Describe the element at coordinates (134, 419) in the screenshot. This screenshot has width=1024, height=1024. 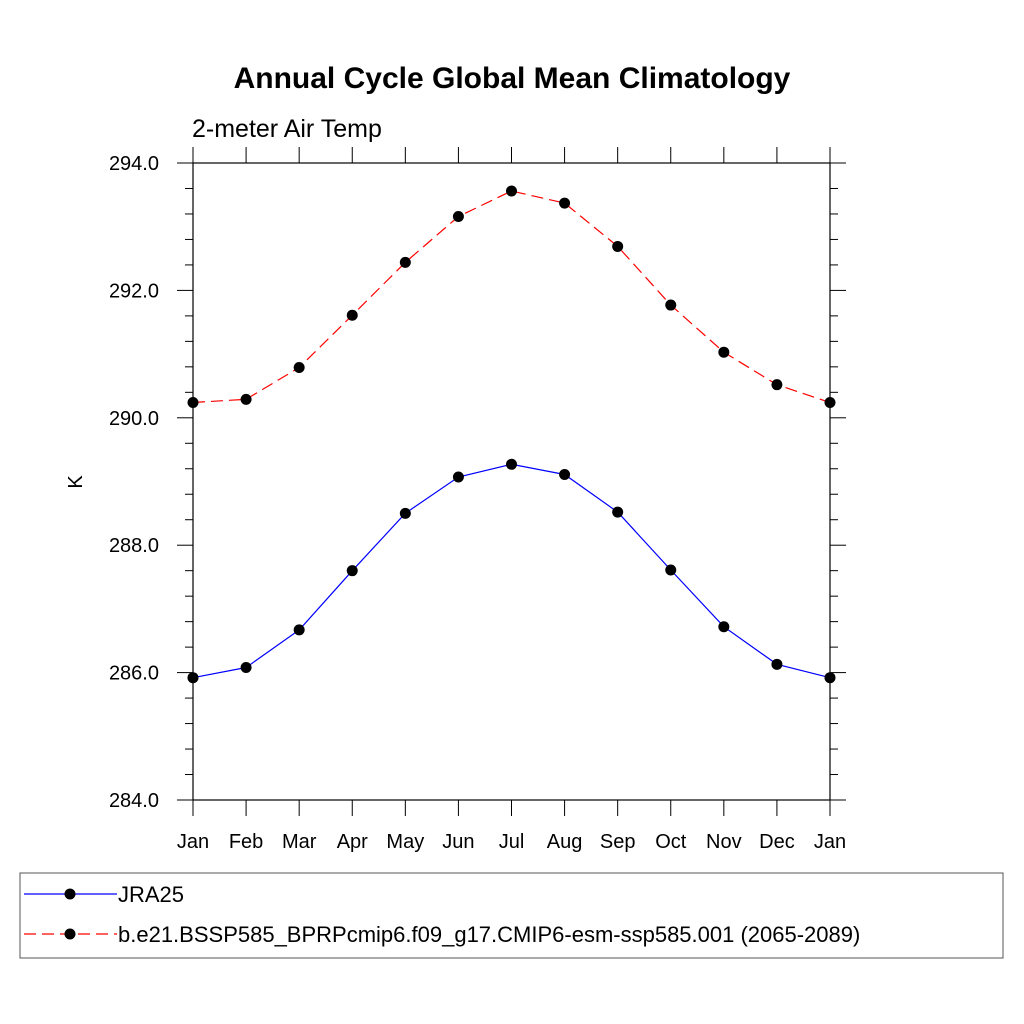
I see `y-tick-label: 290.0` at that location.